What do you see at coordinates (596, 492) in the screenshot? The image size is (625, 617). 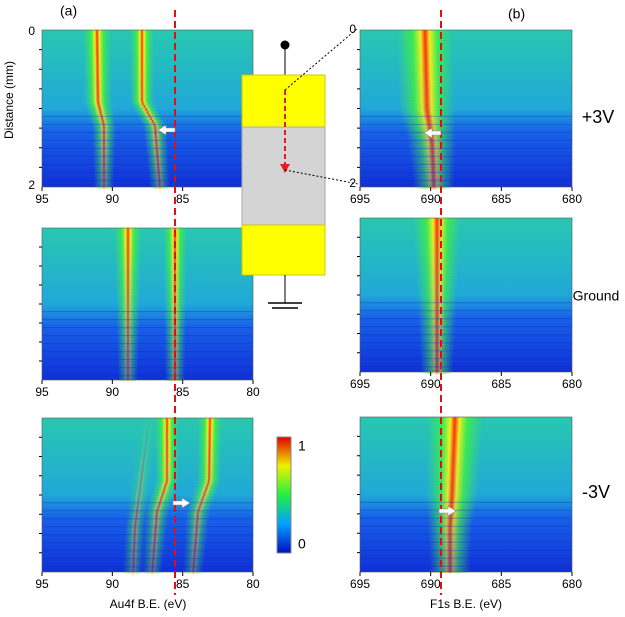 I see `condition-label: -3V` at bounding box center [596, 492].